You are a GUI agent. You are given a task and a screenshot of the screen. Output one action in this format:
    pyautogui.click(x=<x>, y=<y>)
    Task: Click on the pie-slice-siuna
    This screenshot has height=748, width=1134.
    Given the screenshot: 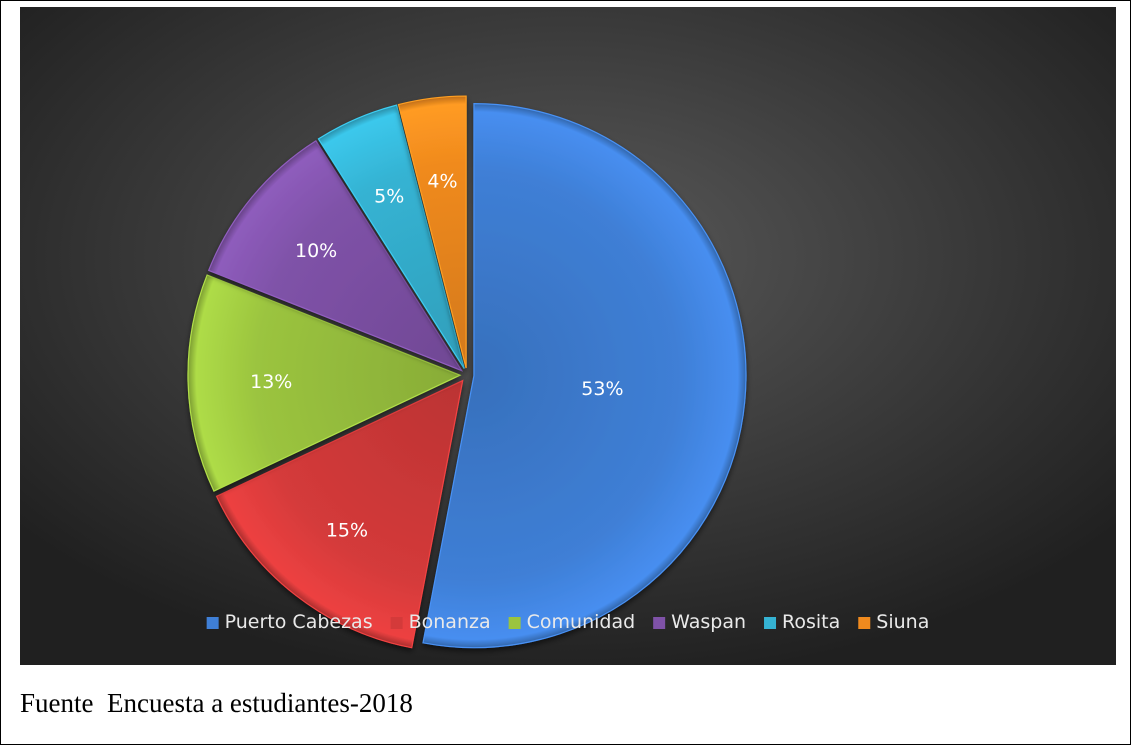 What is the action you would take?
    pyautogui.click(x=432, y=232)
    